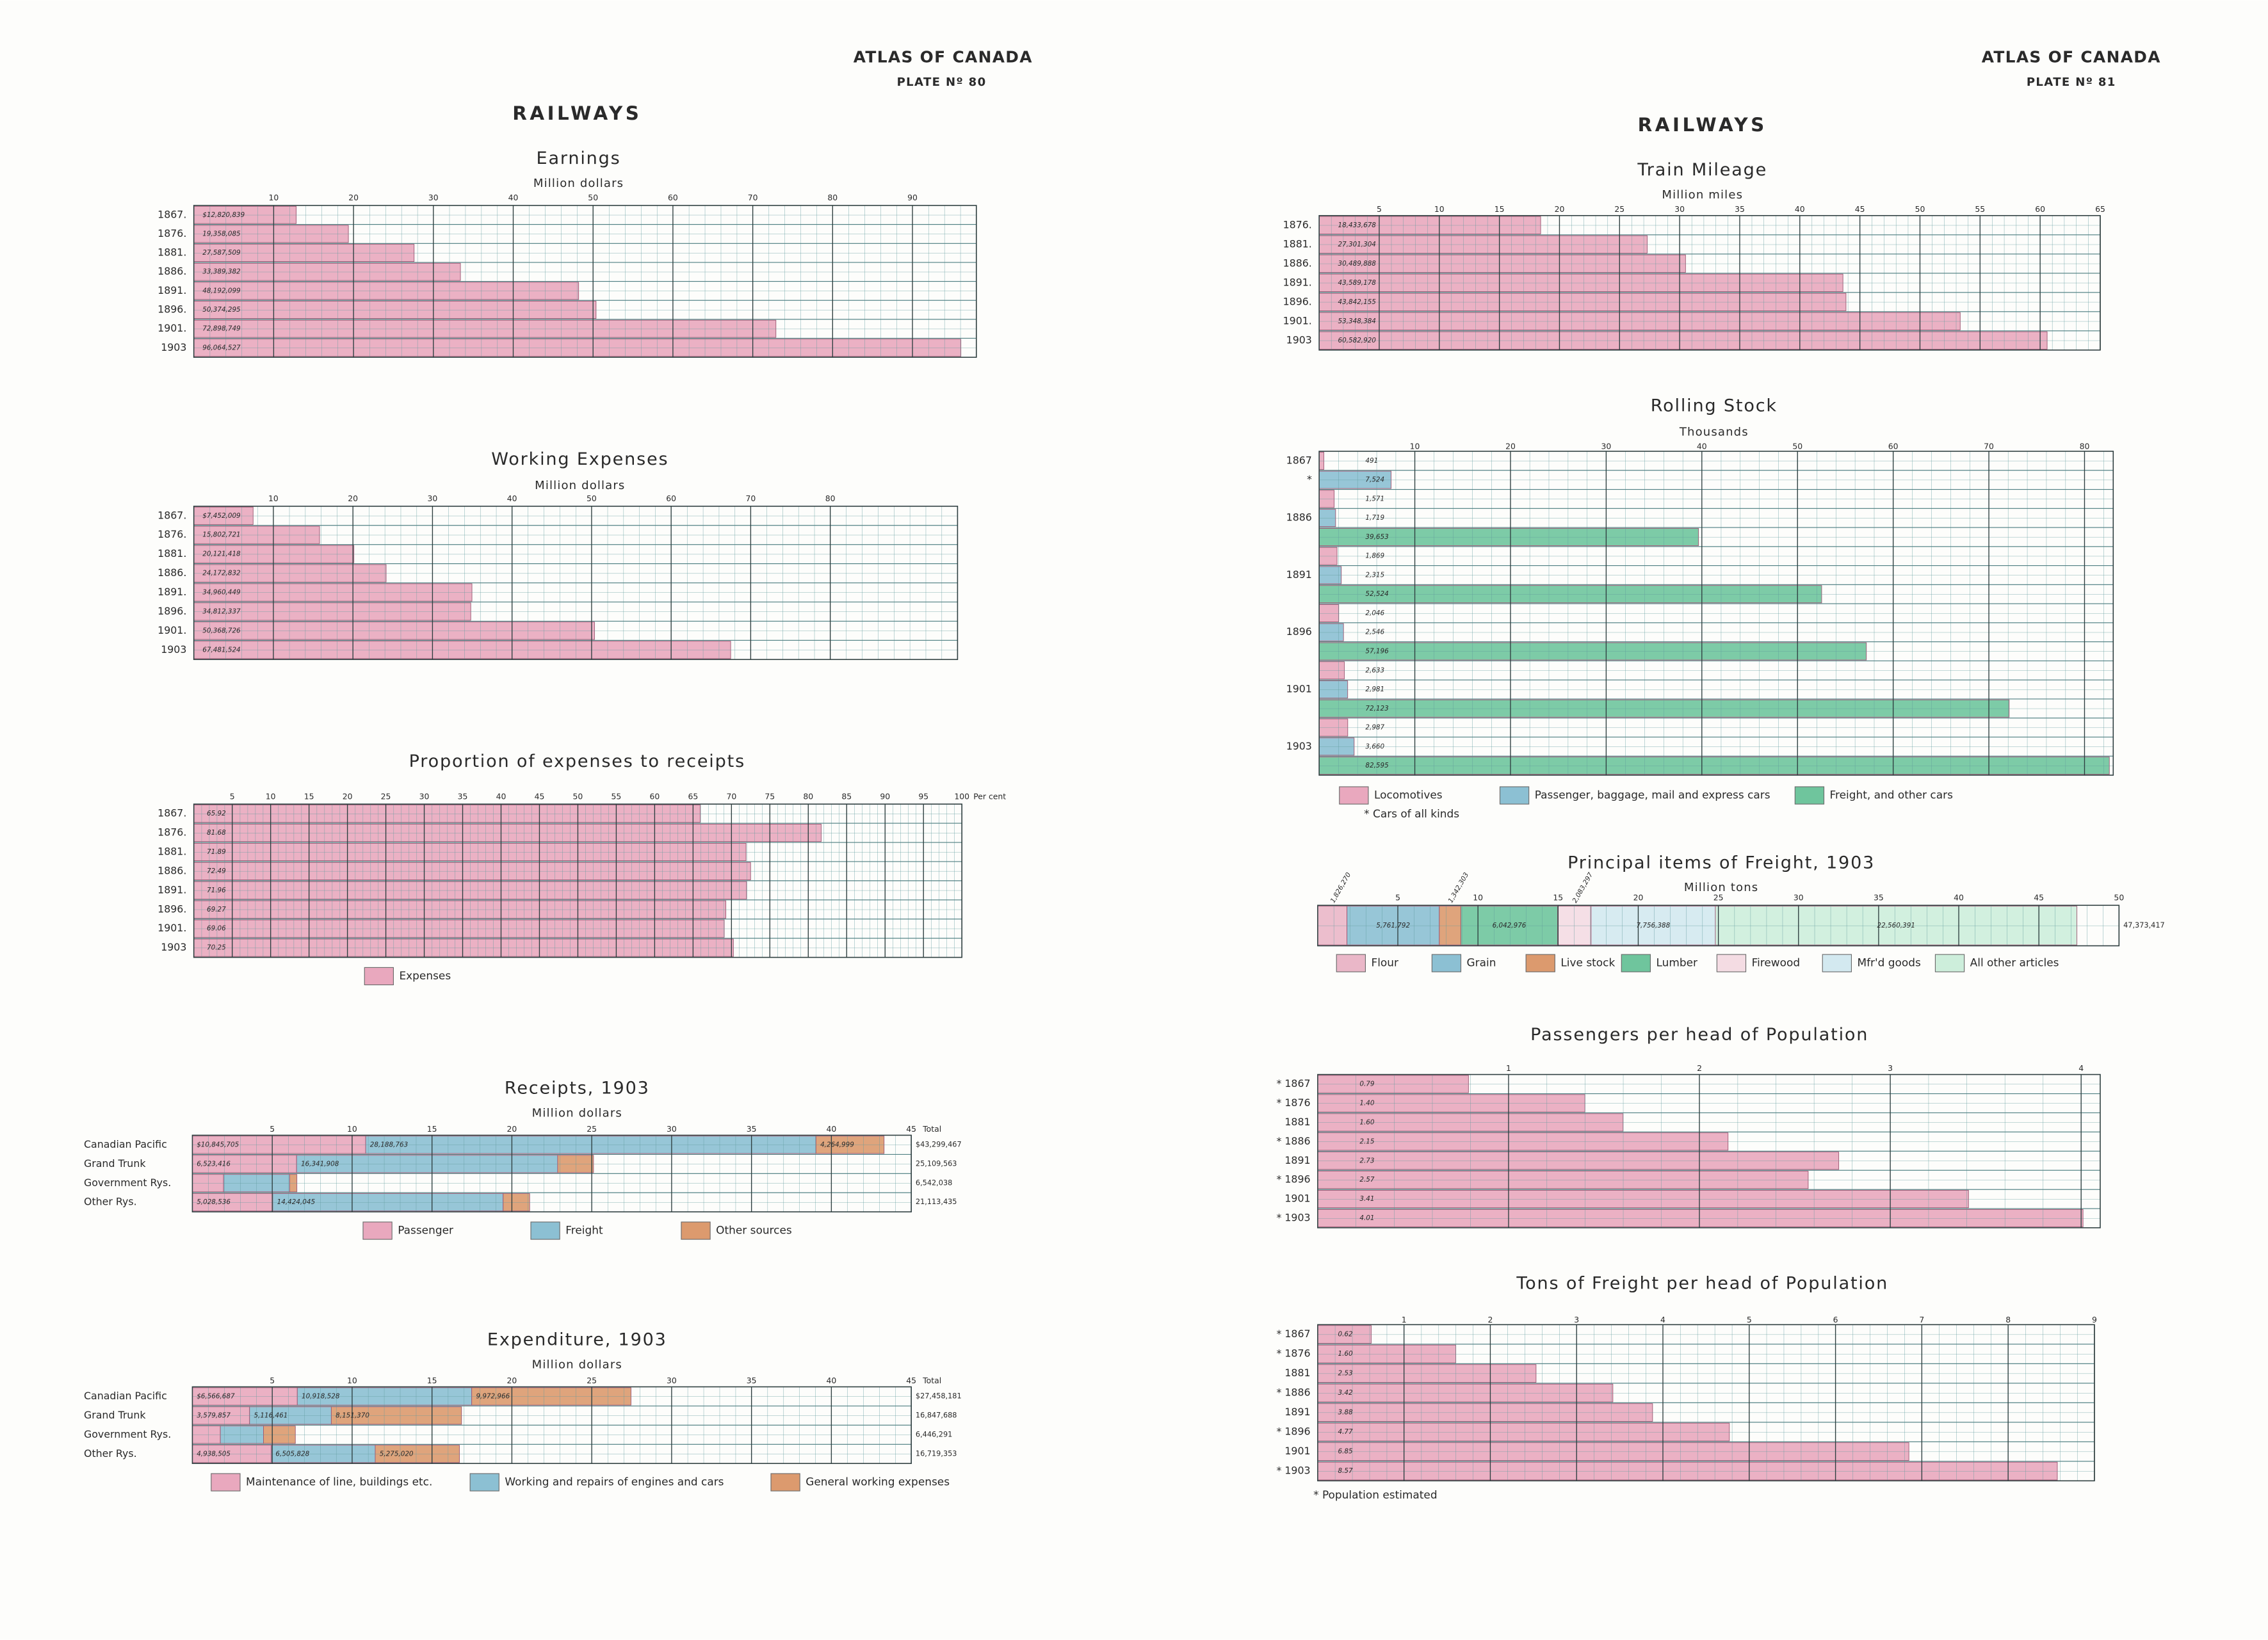  I want to click on total-header: Total, so click(931, 1380).